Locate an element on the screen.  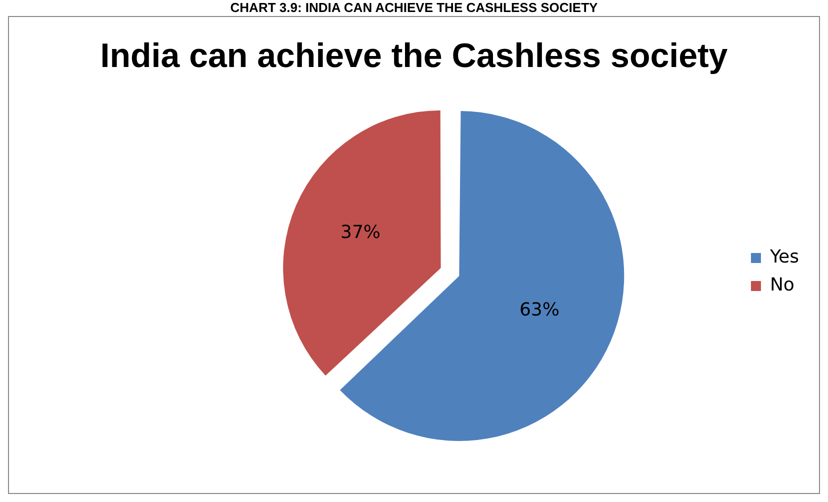
data-label: 63% is located at coordinates (539, 309).